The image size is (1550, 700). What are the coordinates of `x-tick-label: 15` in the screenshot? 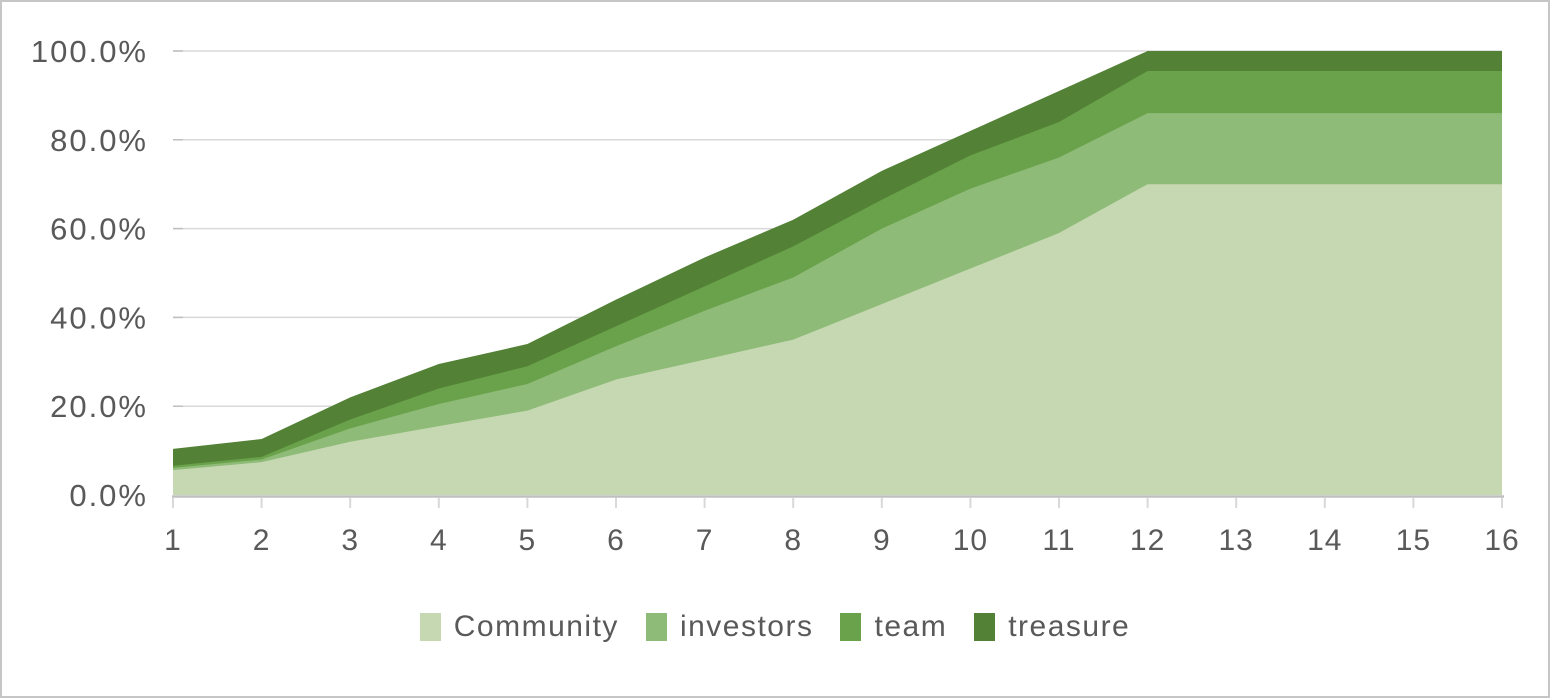 It's located at (1413, 540).